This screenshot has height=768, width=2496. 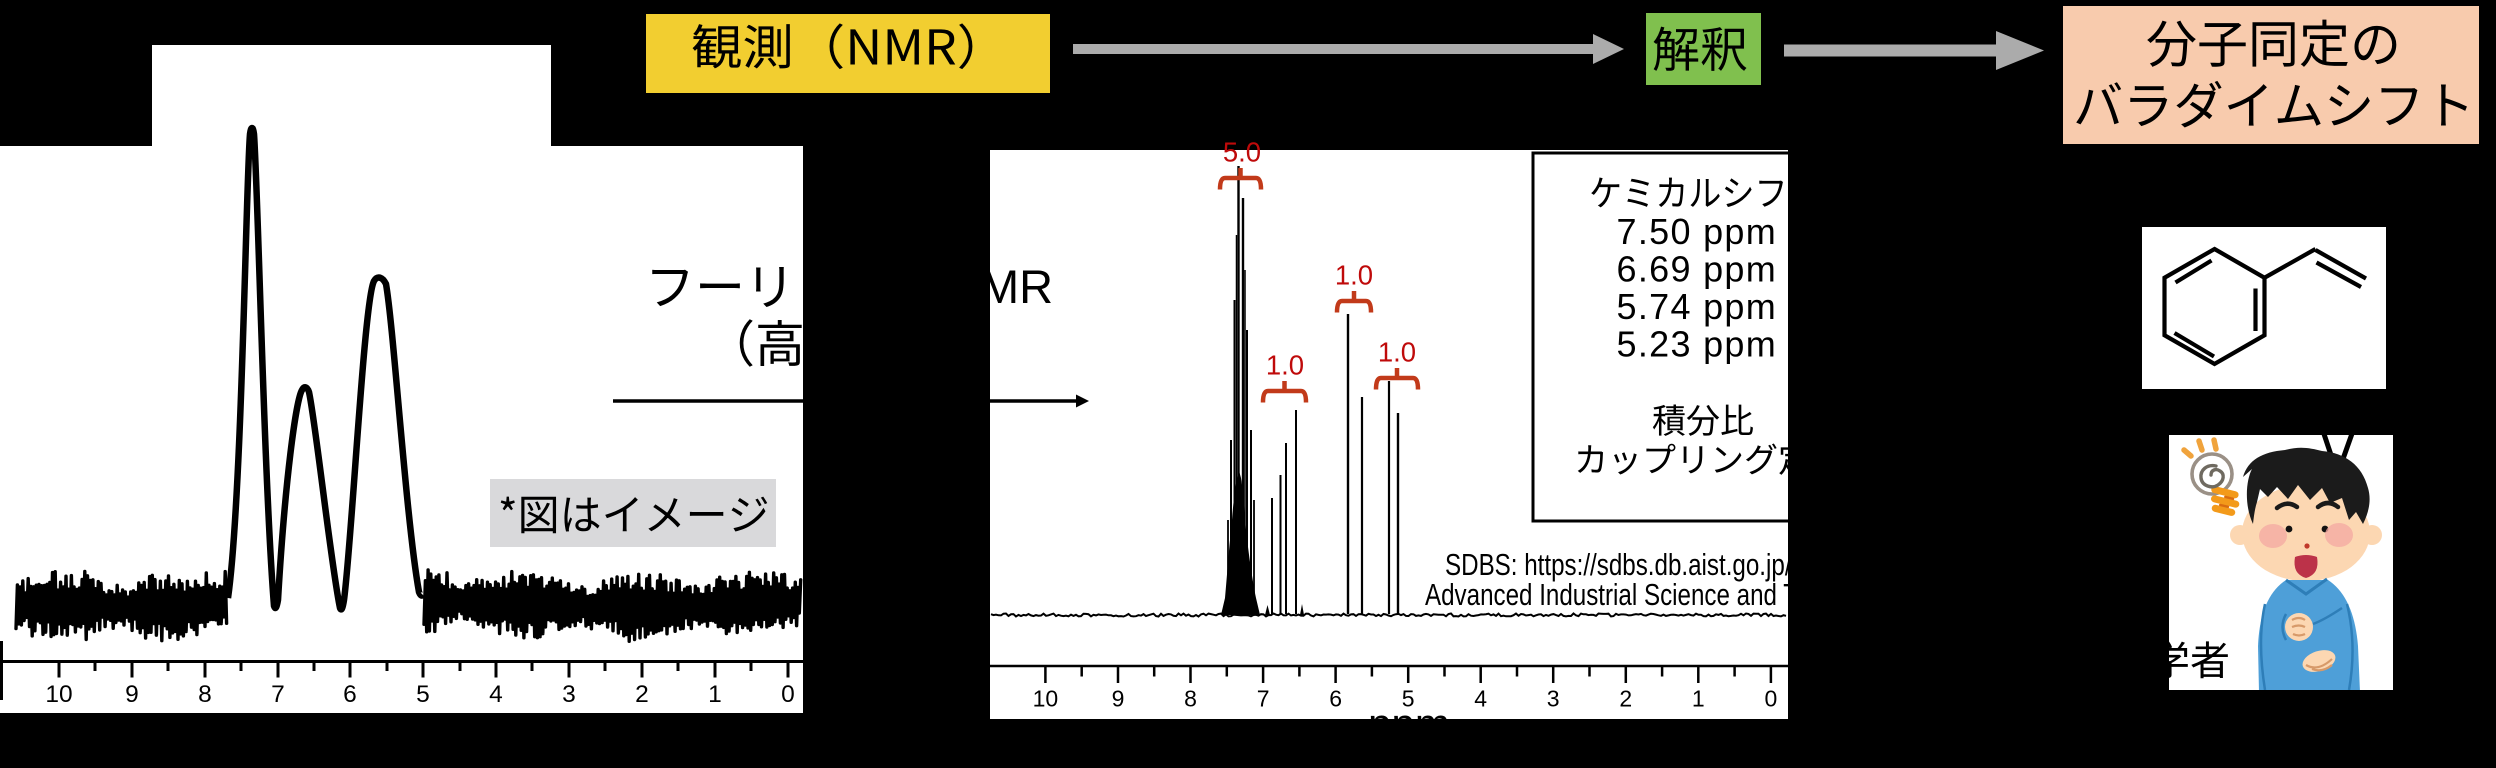 What do you see at coordinates (1697, 231) in the screenshot?
I see `svg-text: 7.50 ppm` at bounding box center [1697, 231].